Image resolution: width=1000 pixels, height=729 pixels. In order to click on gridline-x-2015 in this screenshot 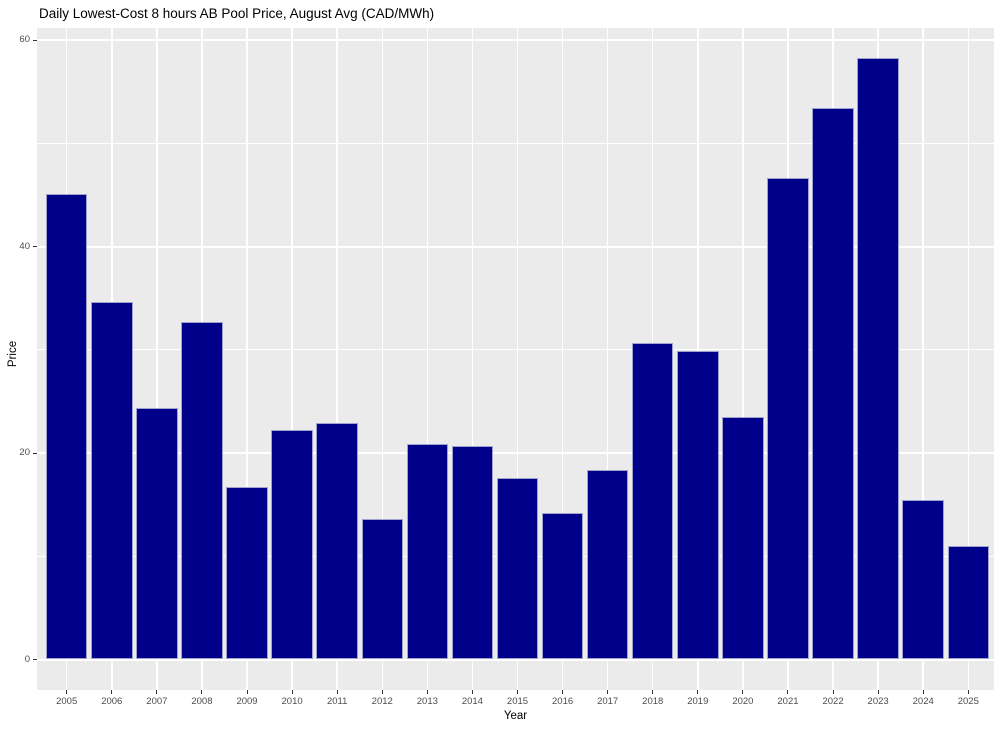, I will do `click(517, 359)`.